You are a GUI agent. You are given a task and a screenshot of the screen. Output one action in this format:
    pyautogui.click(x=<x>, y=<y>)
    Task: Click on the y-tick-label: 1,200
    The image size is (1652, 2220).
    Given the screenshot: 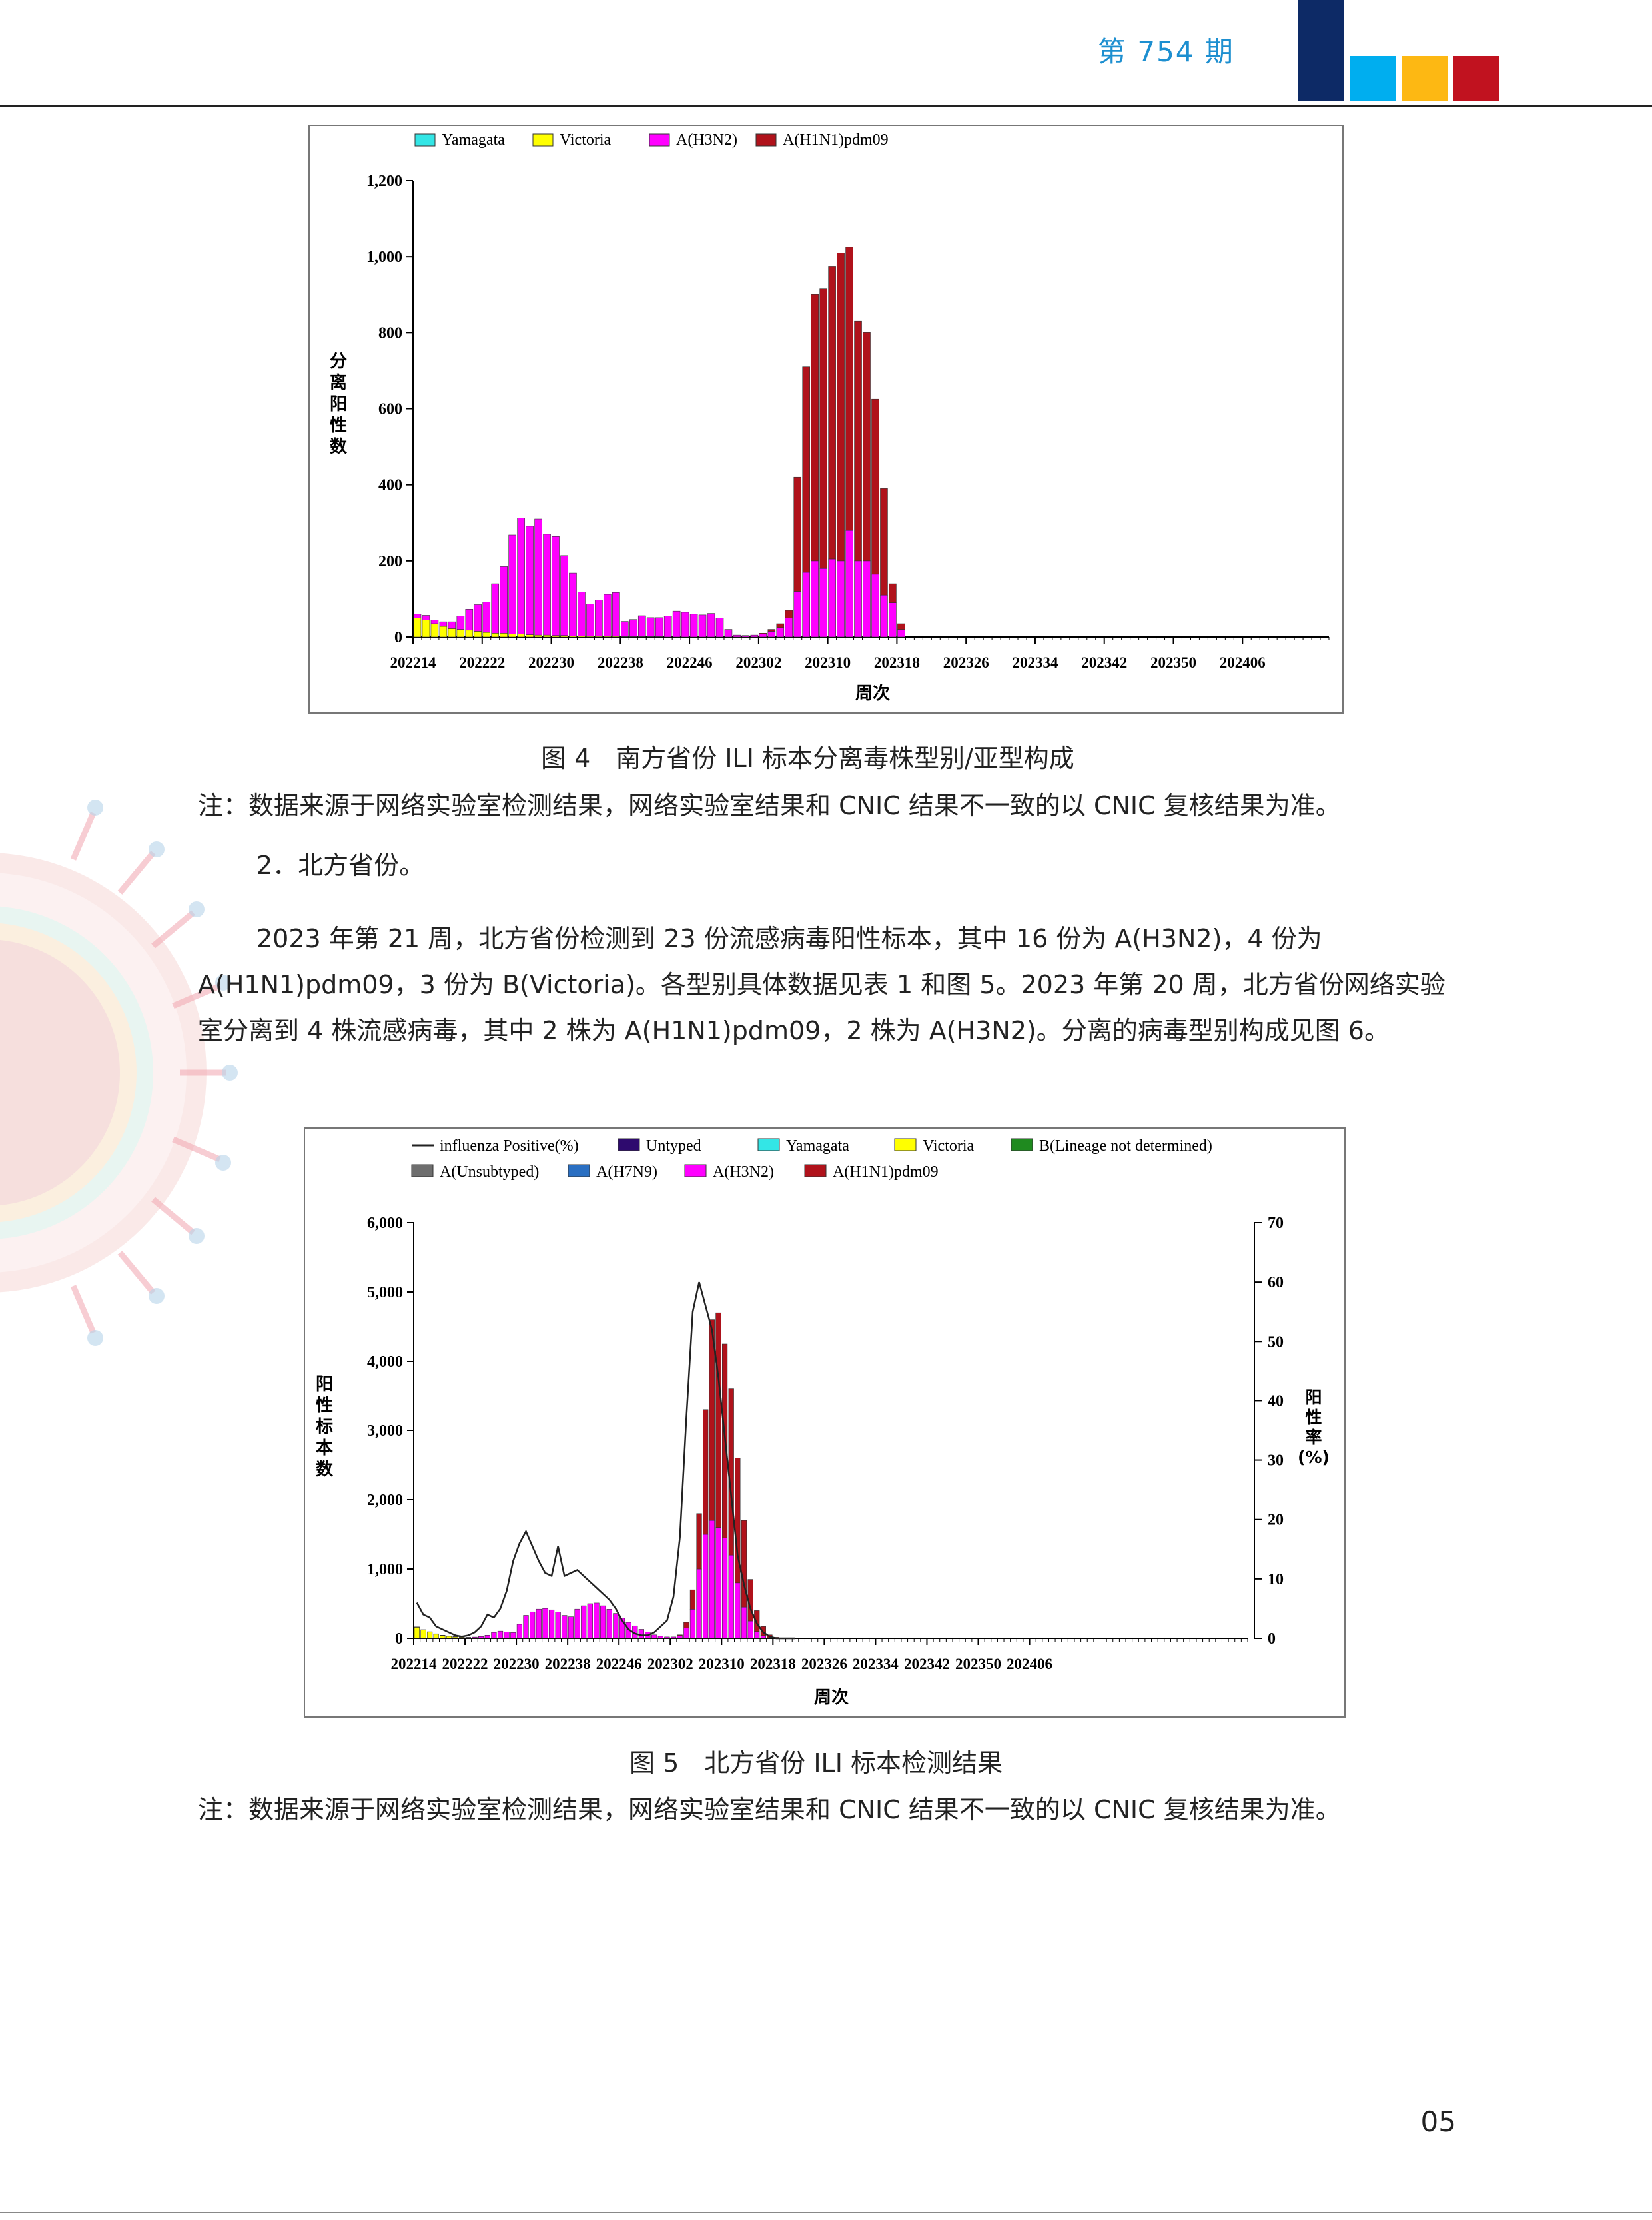 What is the action you would take?
    pyautogui.click(x=384, y=181)
    